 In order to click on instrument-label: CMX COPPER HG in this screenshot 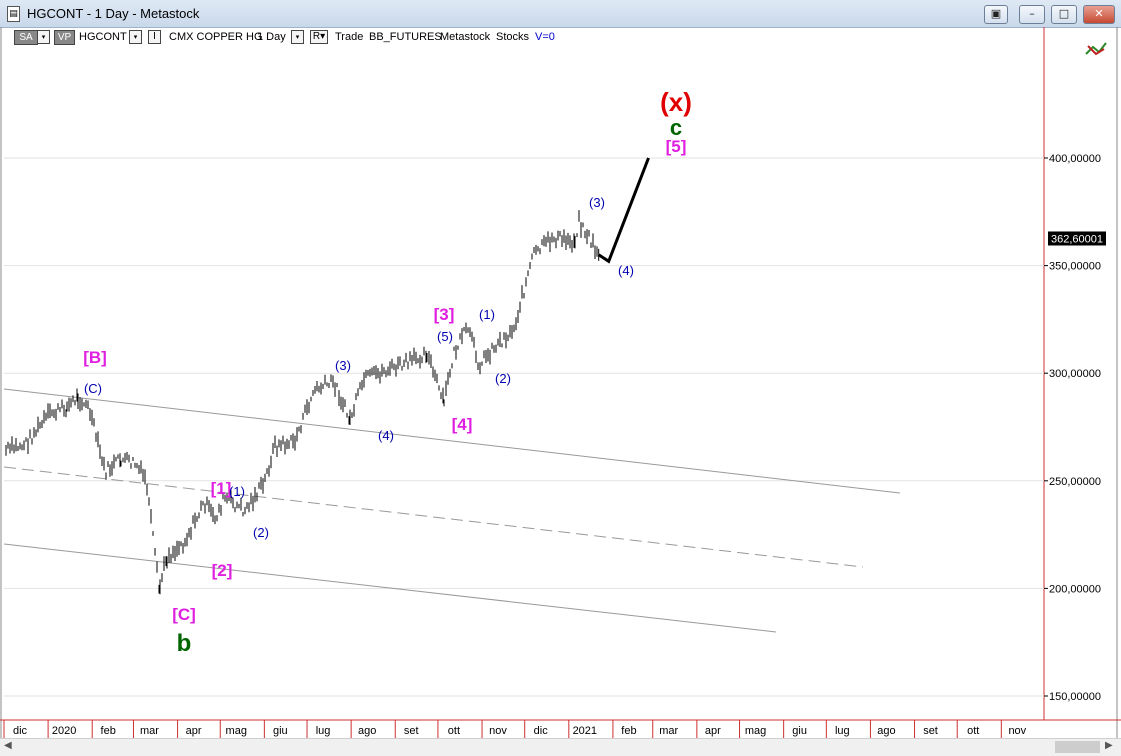, I will do `click(216, 37)`.